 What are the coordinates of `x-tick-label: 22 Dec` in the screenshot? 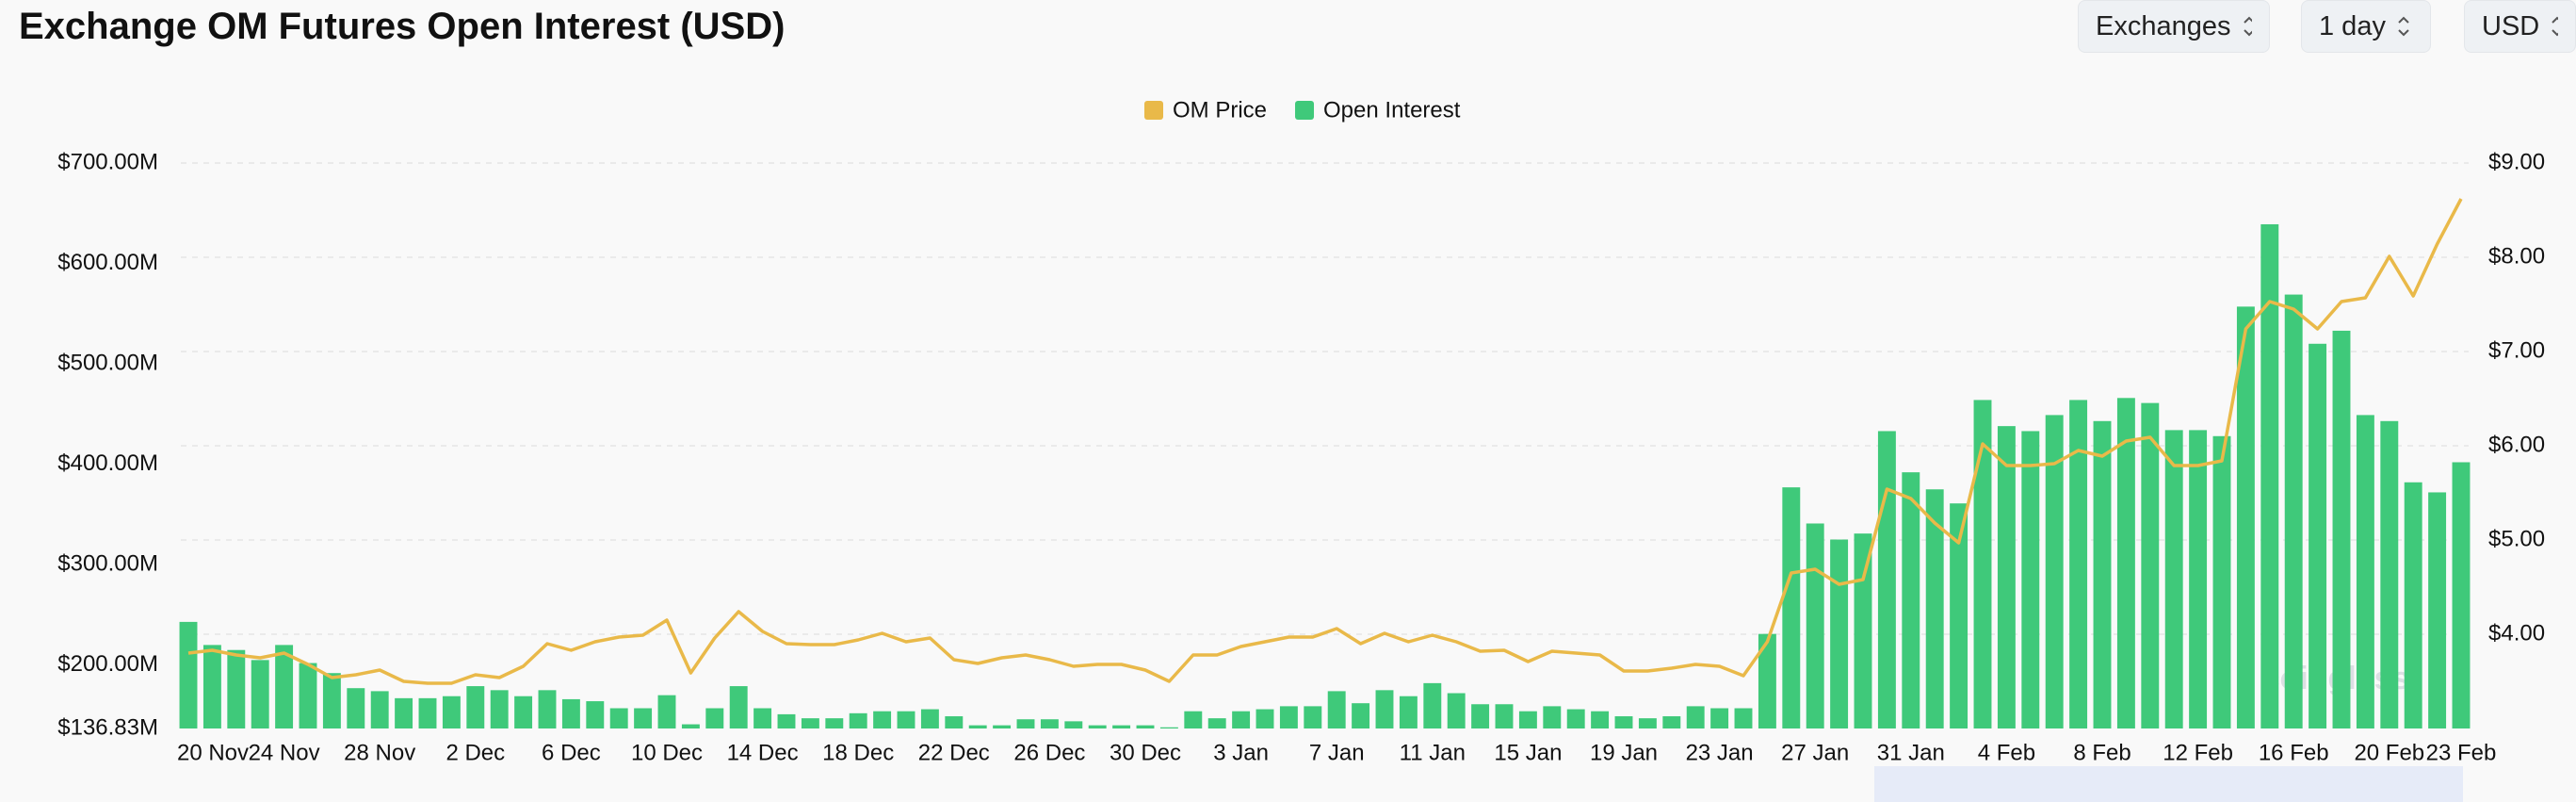 It's located at (954, 752).